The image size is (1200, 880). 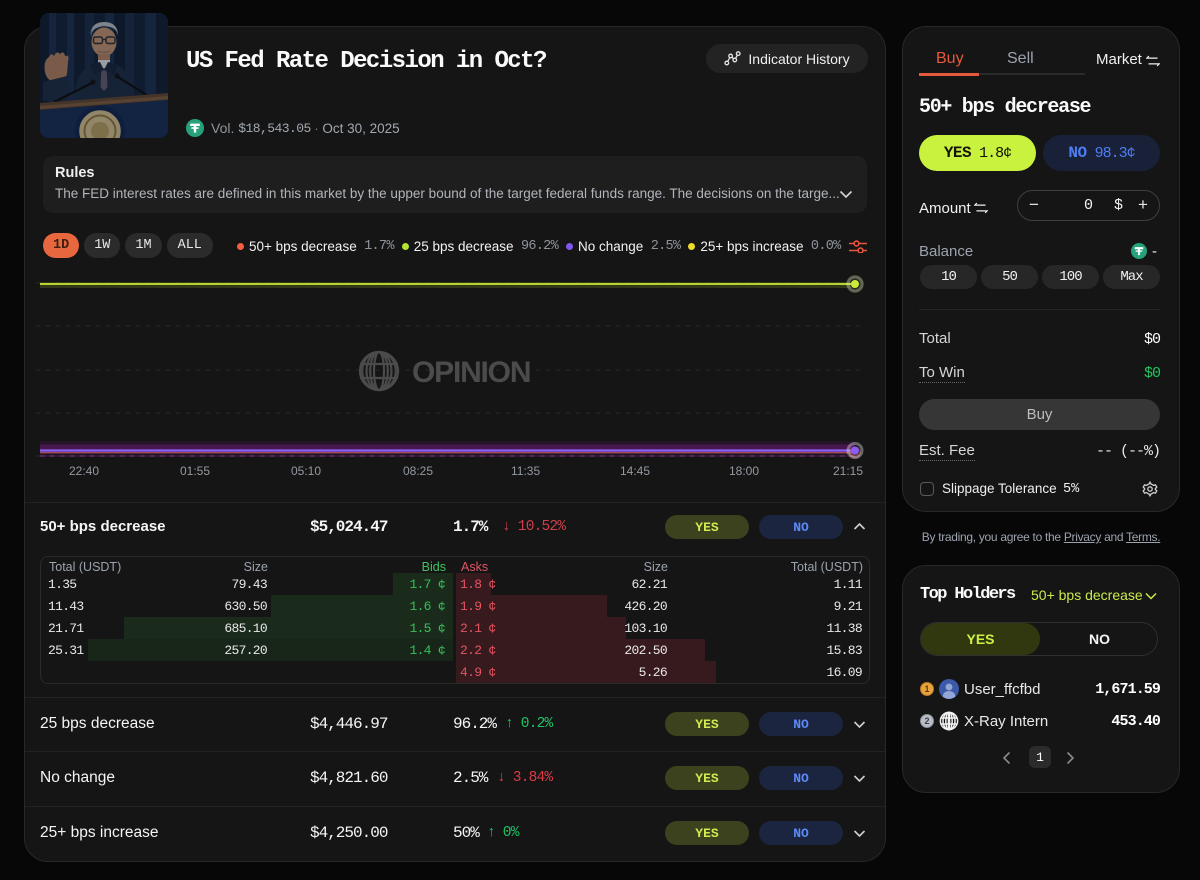 I want to click on svg-text: OPINION, so click(x=471, y=372).